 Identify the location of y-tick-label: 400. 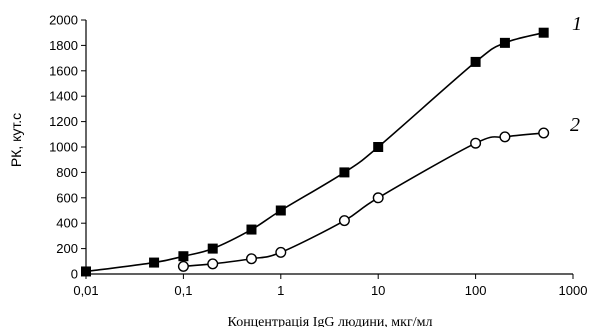
(67, 223).